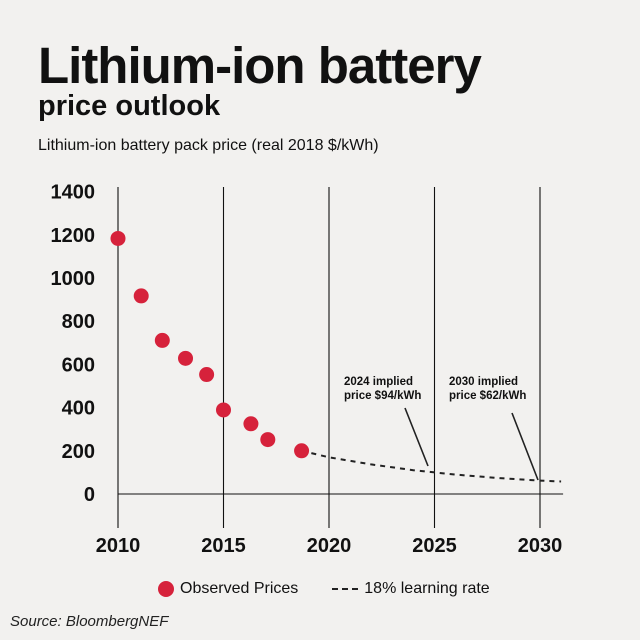 This screenshot has height=640, width=640. What do you see at coordinates (487, 396) in the screenshot?
I see `annotation-text: price $62/kWh` at bounding box center [487, 396].